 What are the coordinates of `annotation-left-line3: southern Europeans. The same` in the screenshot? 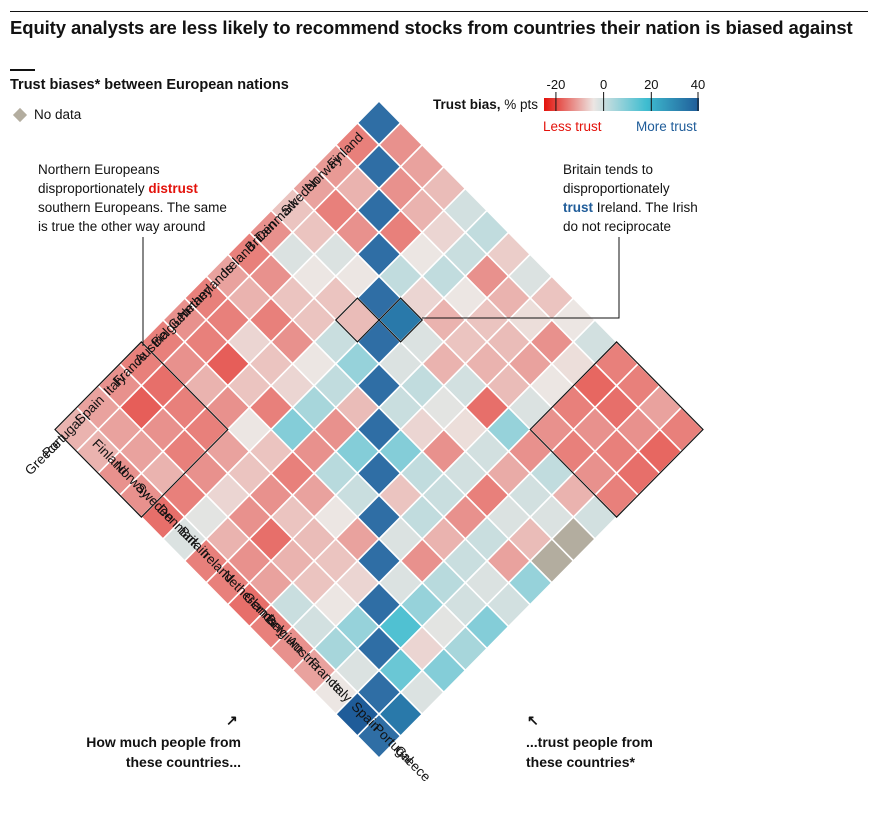 It's located at (132, 207).